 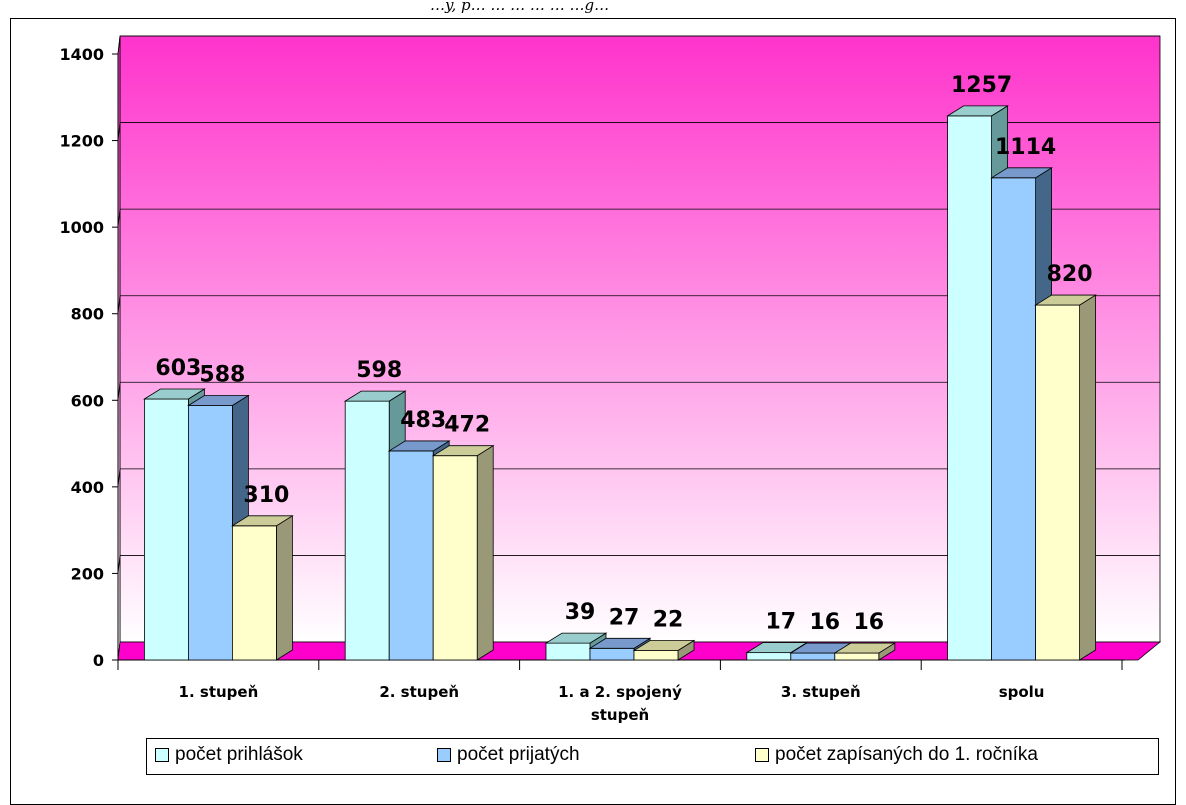 I want to click on data-label-2-2: 22, so click(x=668, y=619).